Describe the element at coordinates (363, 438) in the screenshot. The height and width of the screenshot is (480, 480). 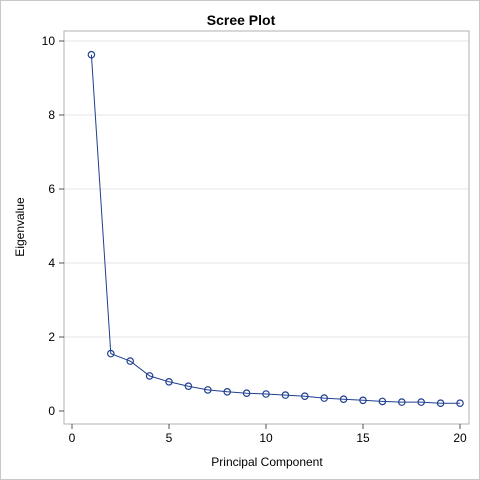
I see `x-tick-label: 15` at that location.